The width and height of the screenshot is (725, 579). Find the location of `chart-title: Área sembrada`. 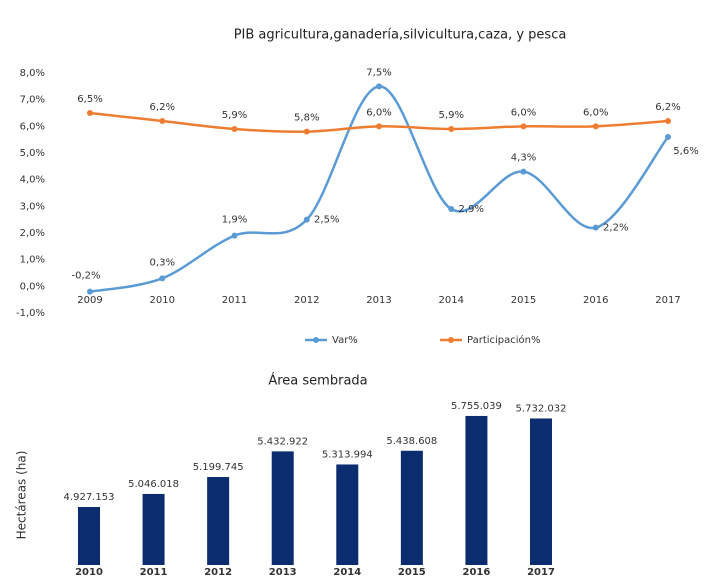

chart-title: Área sembrada is located at coordinates (317, 381).